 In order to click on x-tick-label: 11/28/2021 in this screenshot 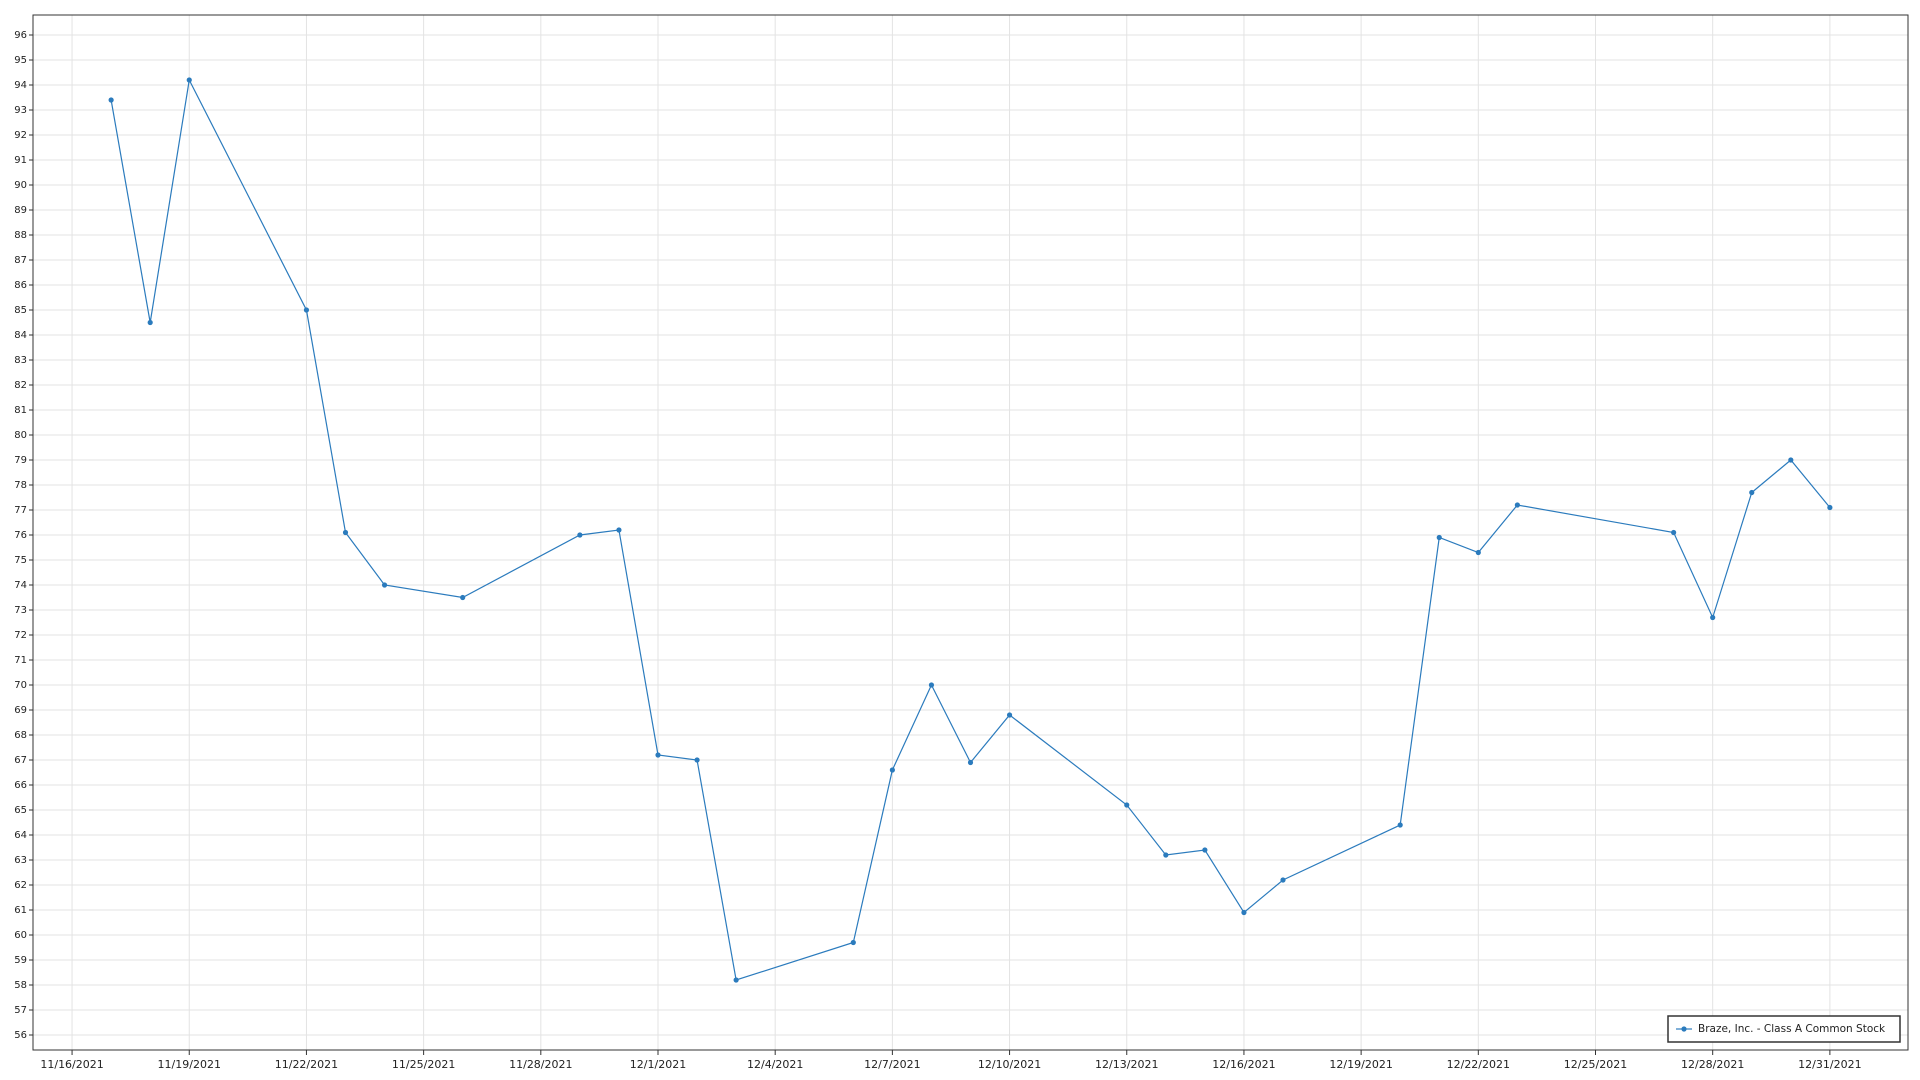, I will do `click(540, 1064)`.